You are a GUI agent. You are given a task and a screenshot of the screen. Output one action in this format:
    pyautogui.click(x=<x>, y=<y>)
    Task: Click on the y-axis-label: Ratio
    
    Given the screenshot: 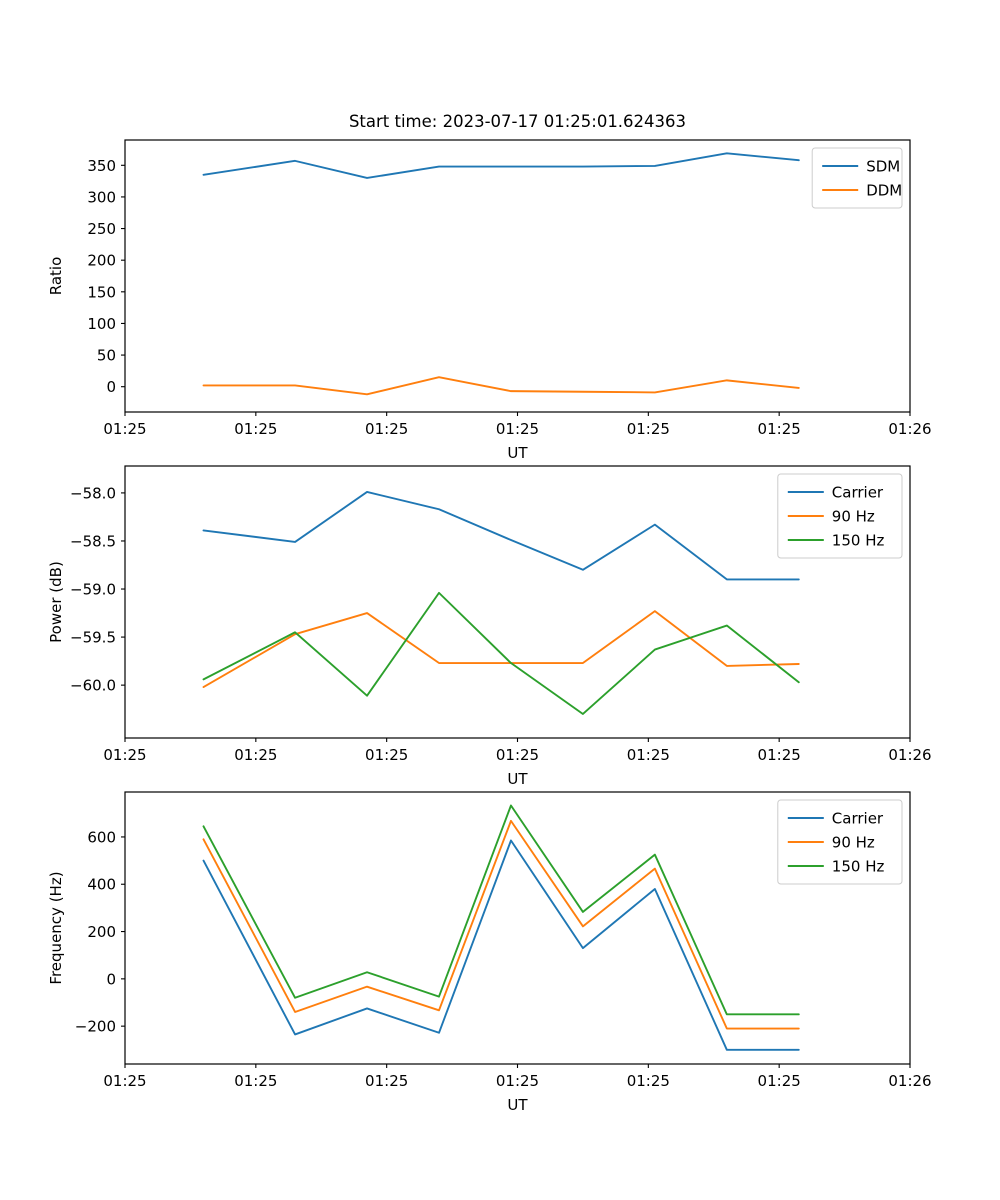 What is the action you would take?
    pyautogui.click(x=56, y=276)
    